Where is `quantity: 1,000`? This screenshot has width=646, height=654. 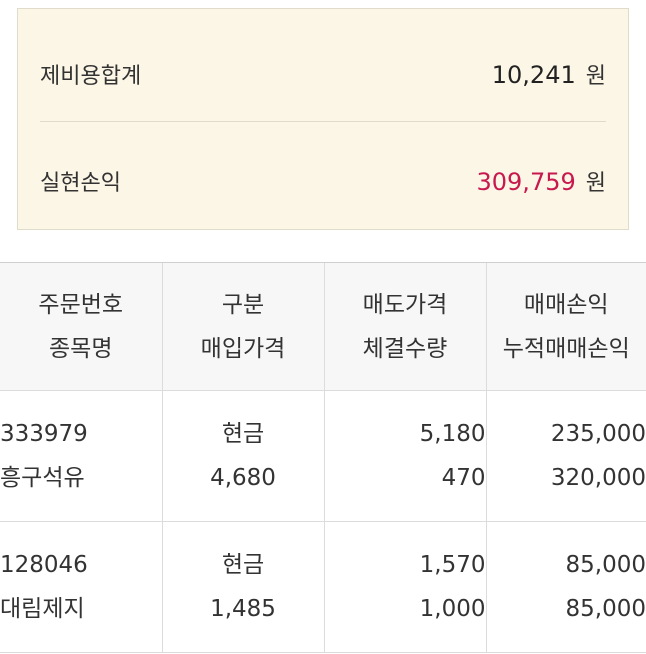 quantity: 1,000 is located at coordinates (452, 609).